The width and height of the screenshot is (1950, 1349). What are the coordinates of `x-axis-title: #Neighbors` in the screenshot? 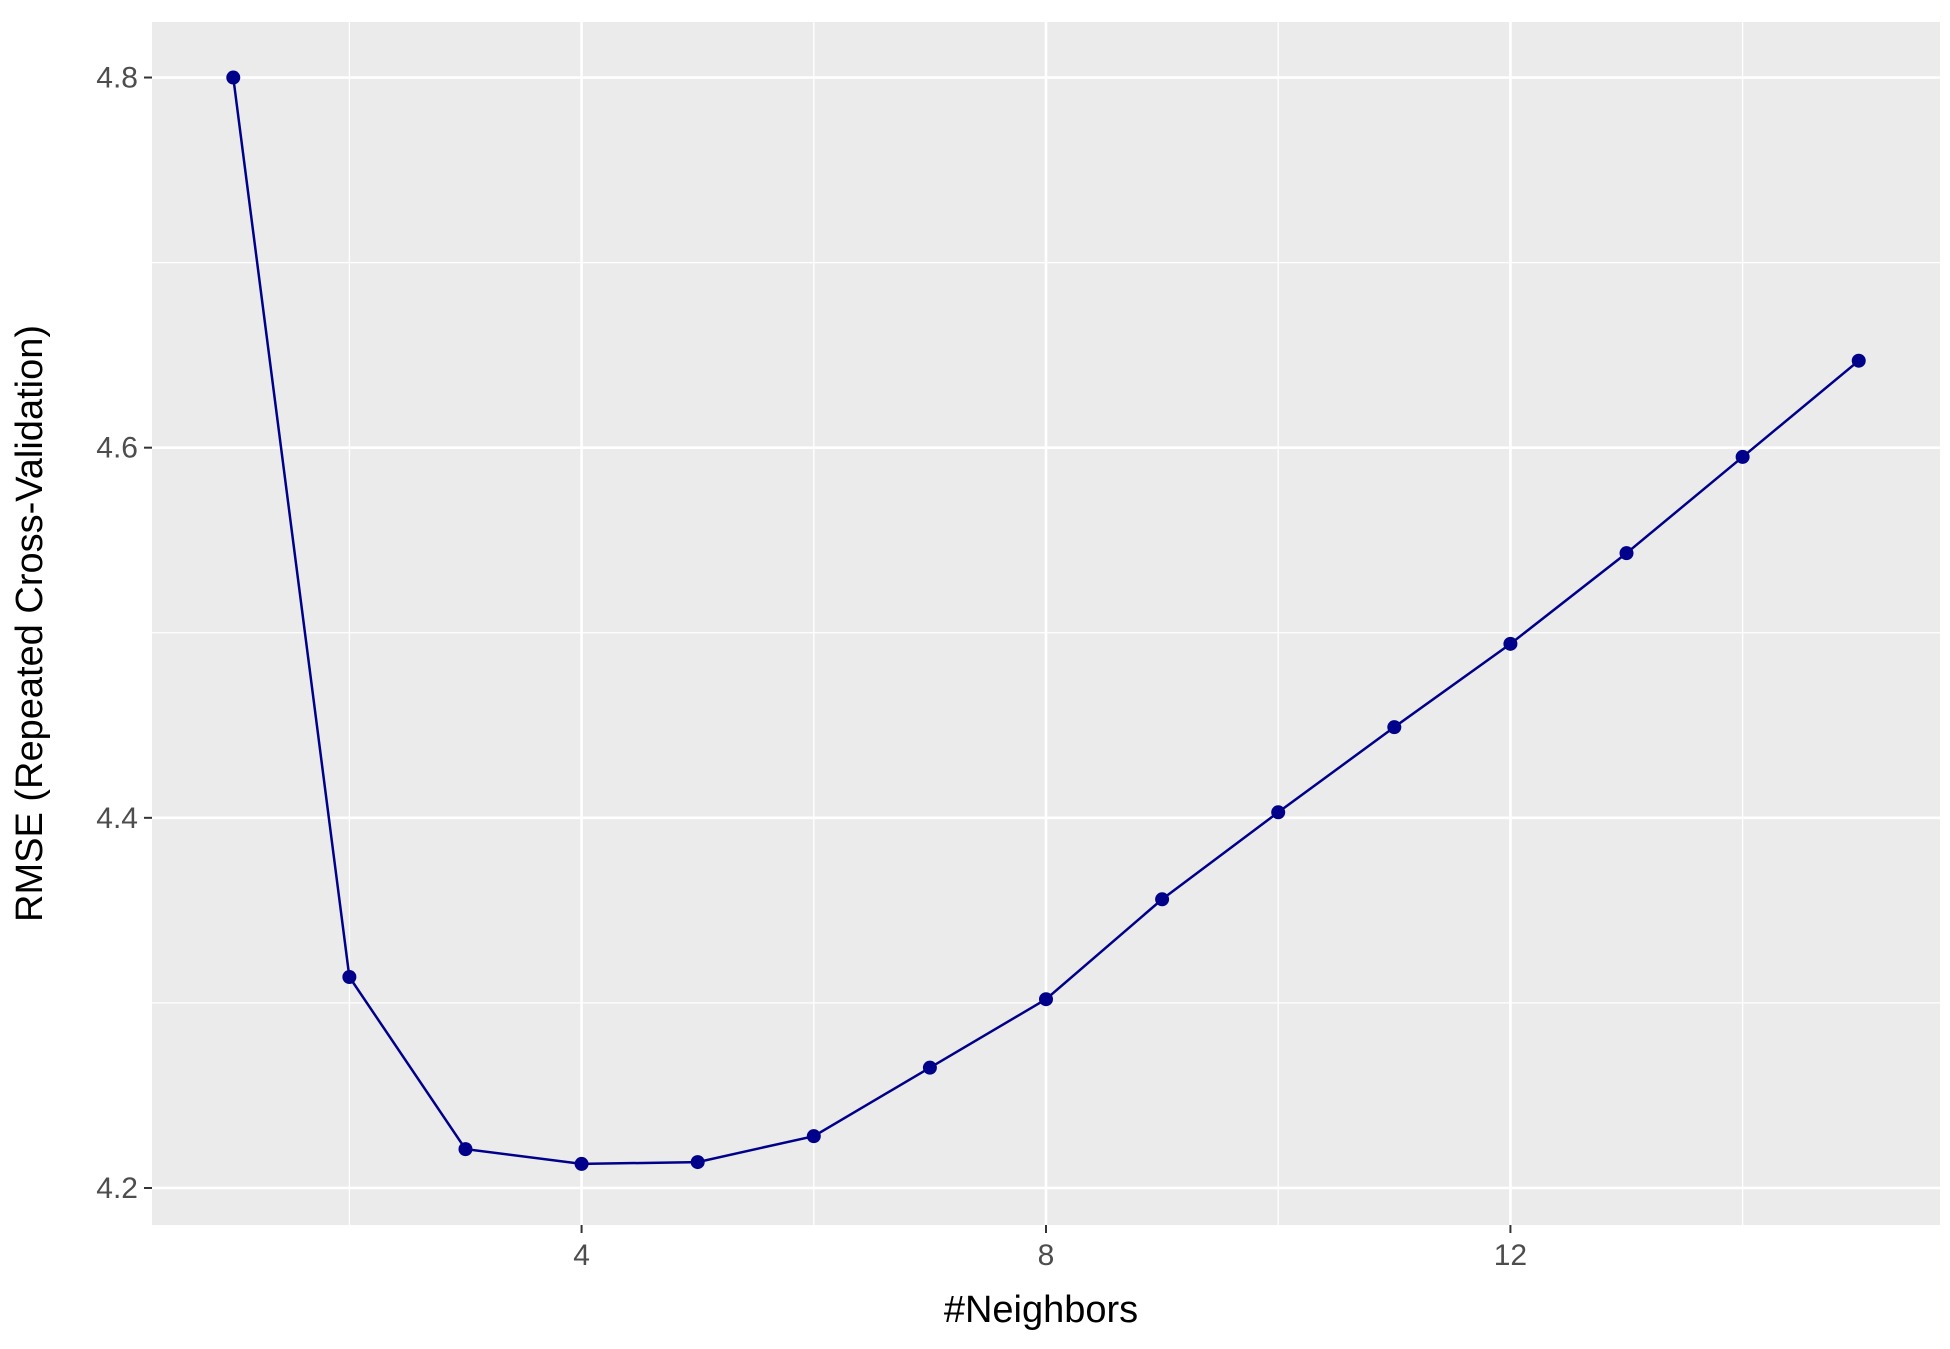 It's located at (1041, 1310).